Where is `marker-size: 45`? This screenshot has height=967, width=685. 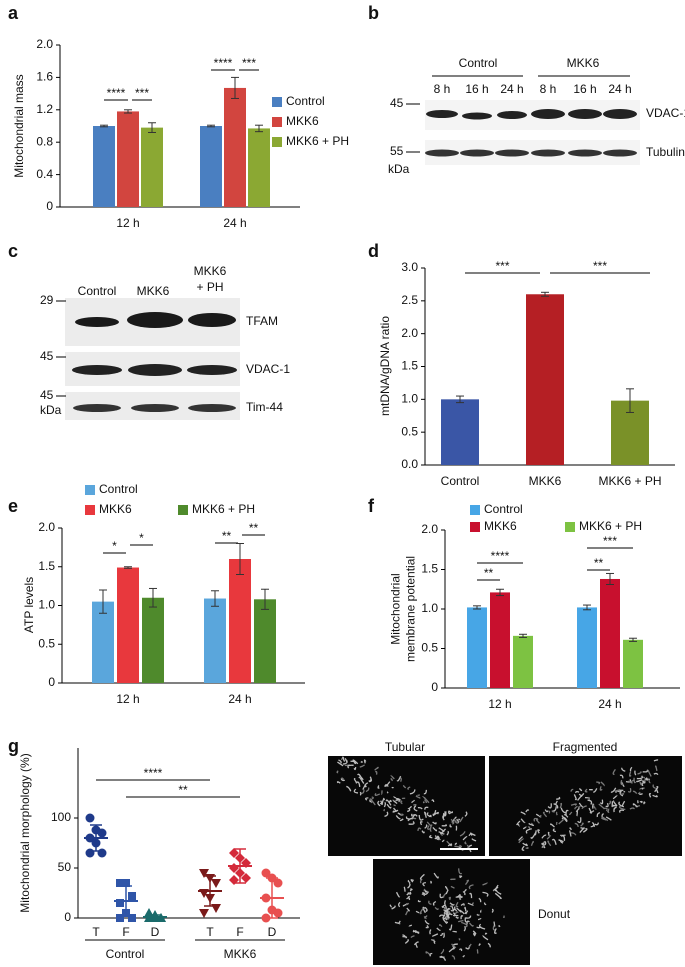
marker-size: 45 is located at coordinates (47, 356).